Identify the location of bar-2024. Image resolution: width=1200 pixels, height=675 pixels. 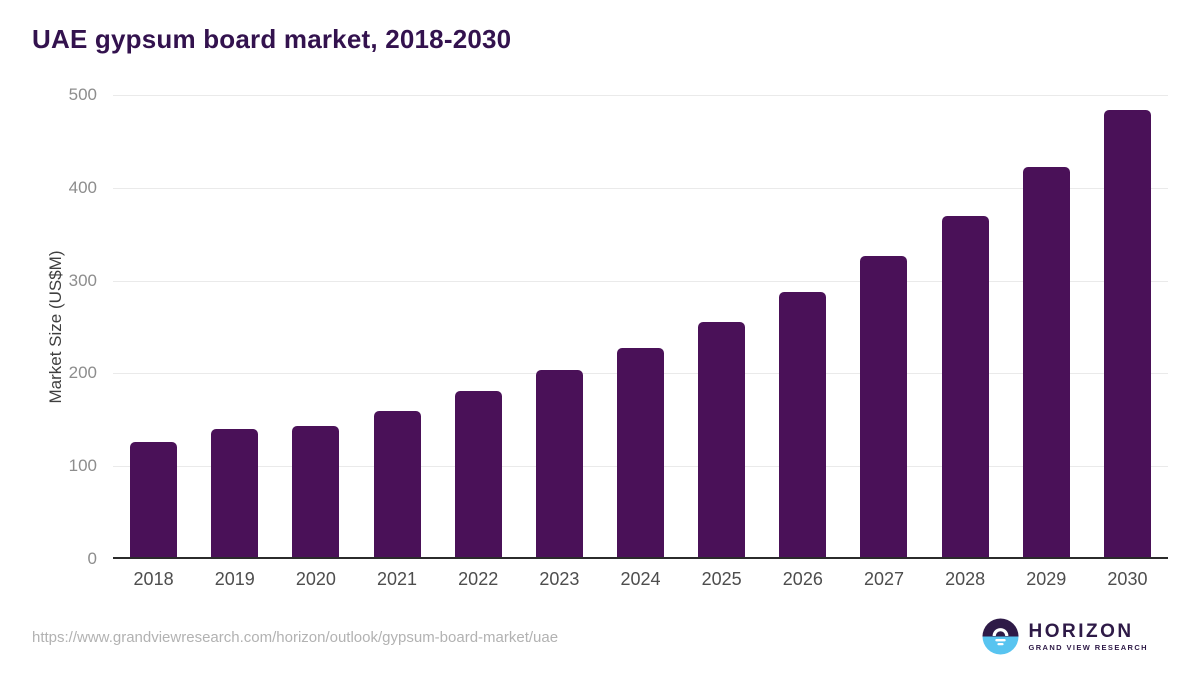
(641, 452).